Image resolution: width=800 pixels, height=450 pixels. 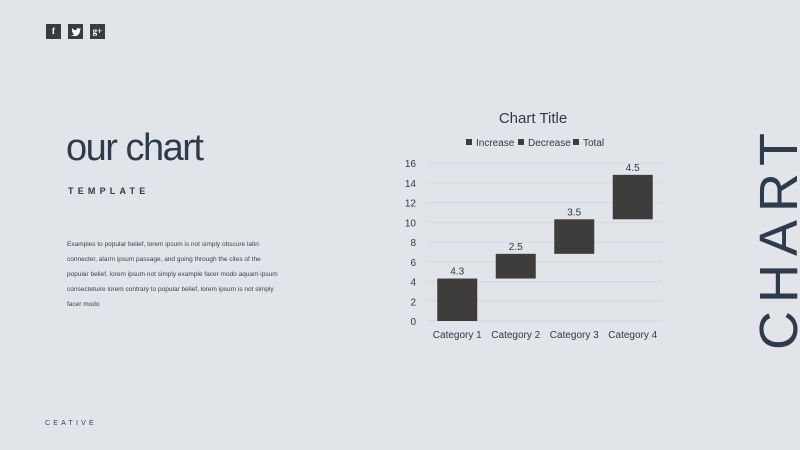 I want to click on x-tick-label: Category 2, so click(x=515, y=335).